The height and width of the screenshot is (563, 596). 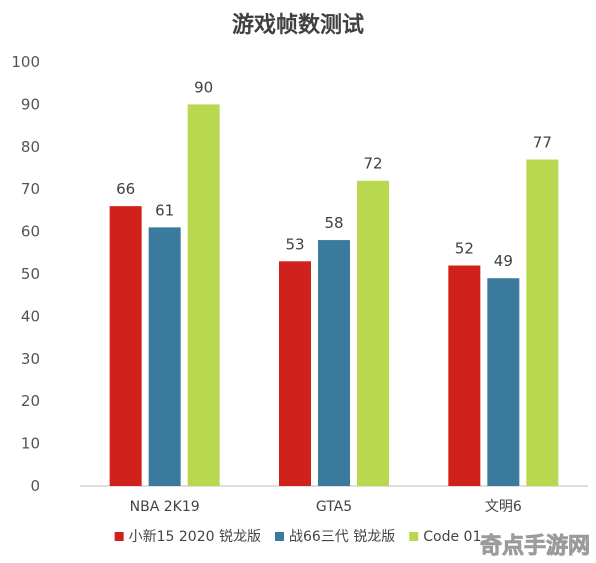 I want to click on data-label: 49, so click(x=503, y=261).